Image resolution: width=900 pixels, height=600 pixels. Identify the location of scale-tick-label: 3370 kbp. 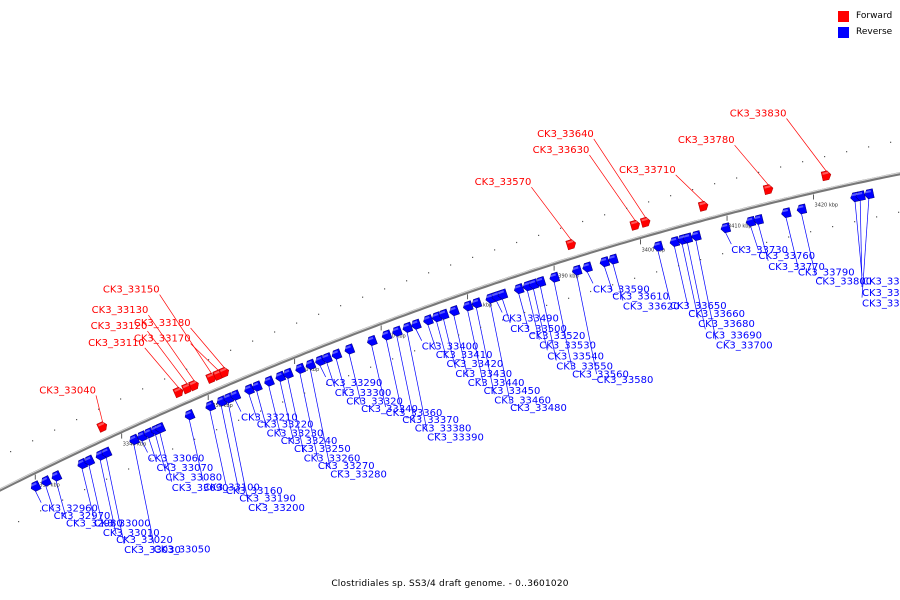
(394, 336).